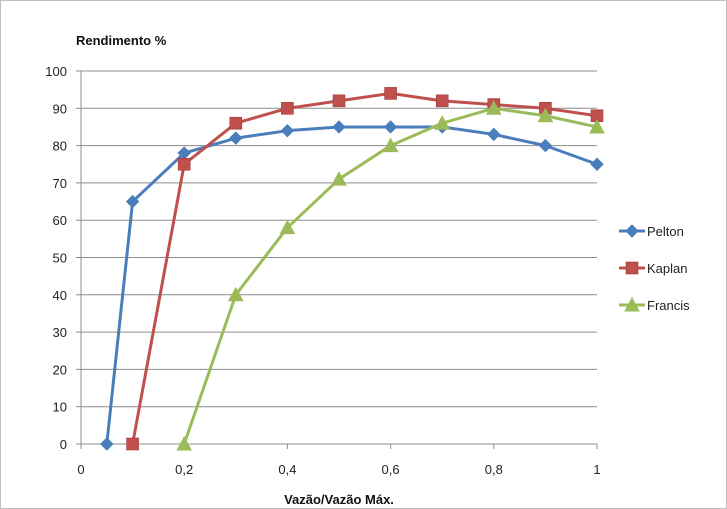 The image size is (727, 509). Describe the element at coordinates (287, 469) in the screenshot. I see `x-tick-label: 0,4` at that location.